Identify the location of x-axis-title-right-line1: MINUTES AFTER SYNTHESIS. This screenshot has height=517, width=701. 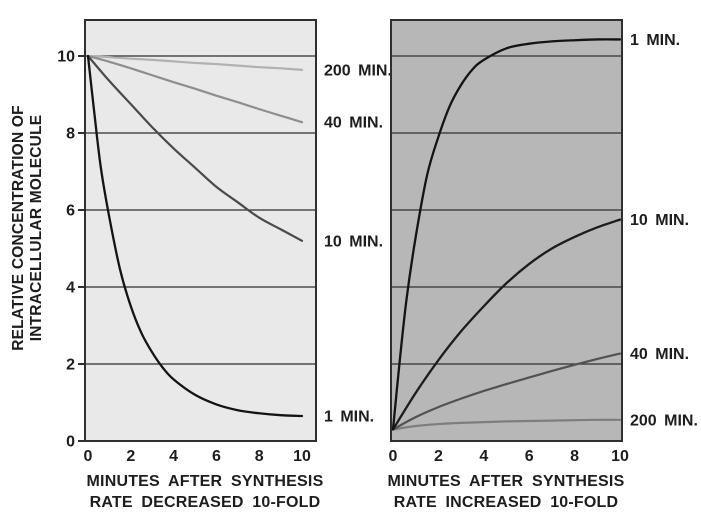
(506, 481).